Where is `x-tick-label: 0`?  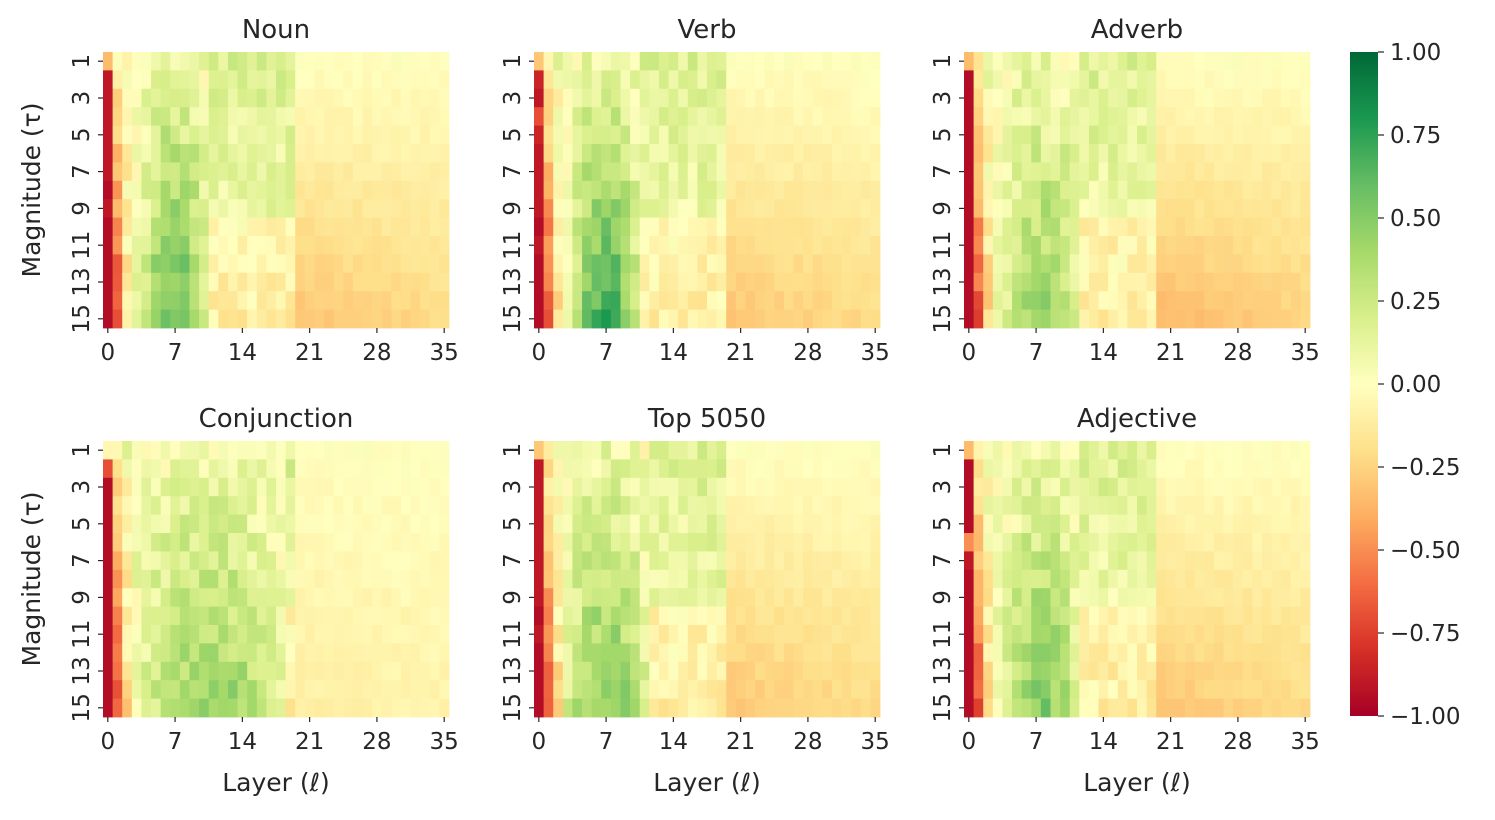
x-tick-label: 0 is located at coordinates (538, 742).